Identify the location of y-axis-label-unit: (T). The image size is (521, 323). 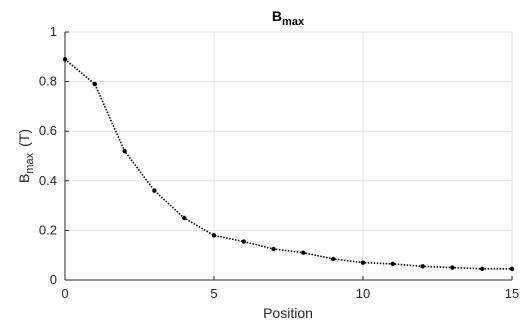
(24, 138).